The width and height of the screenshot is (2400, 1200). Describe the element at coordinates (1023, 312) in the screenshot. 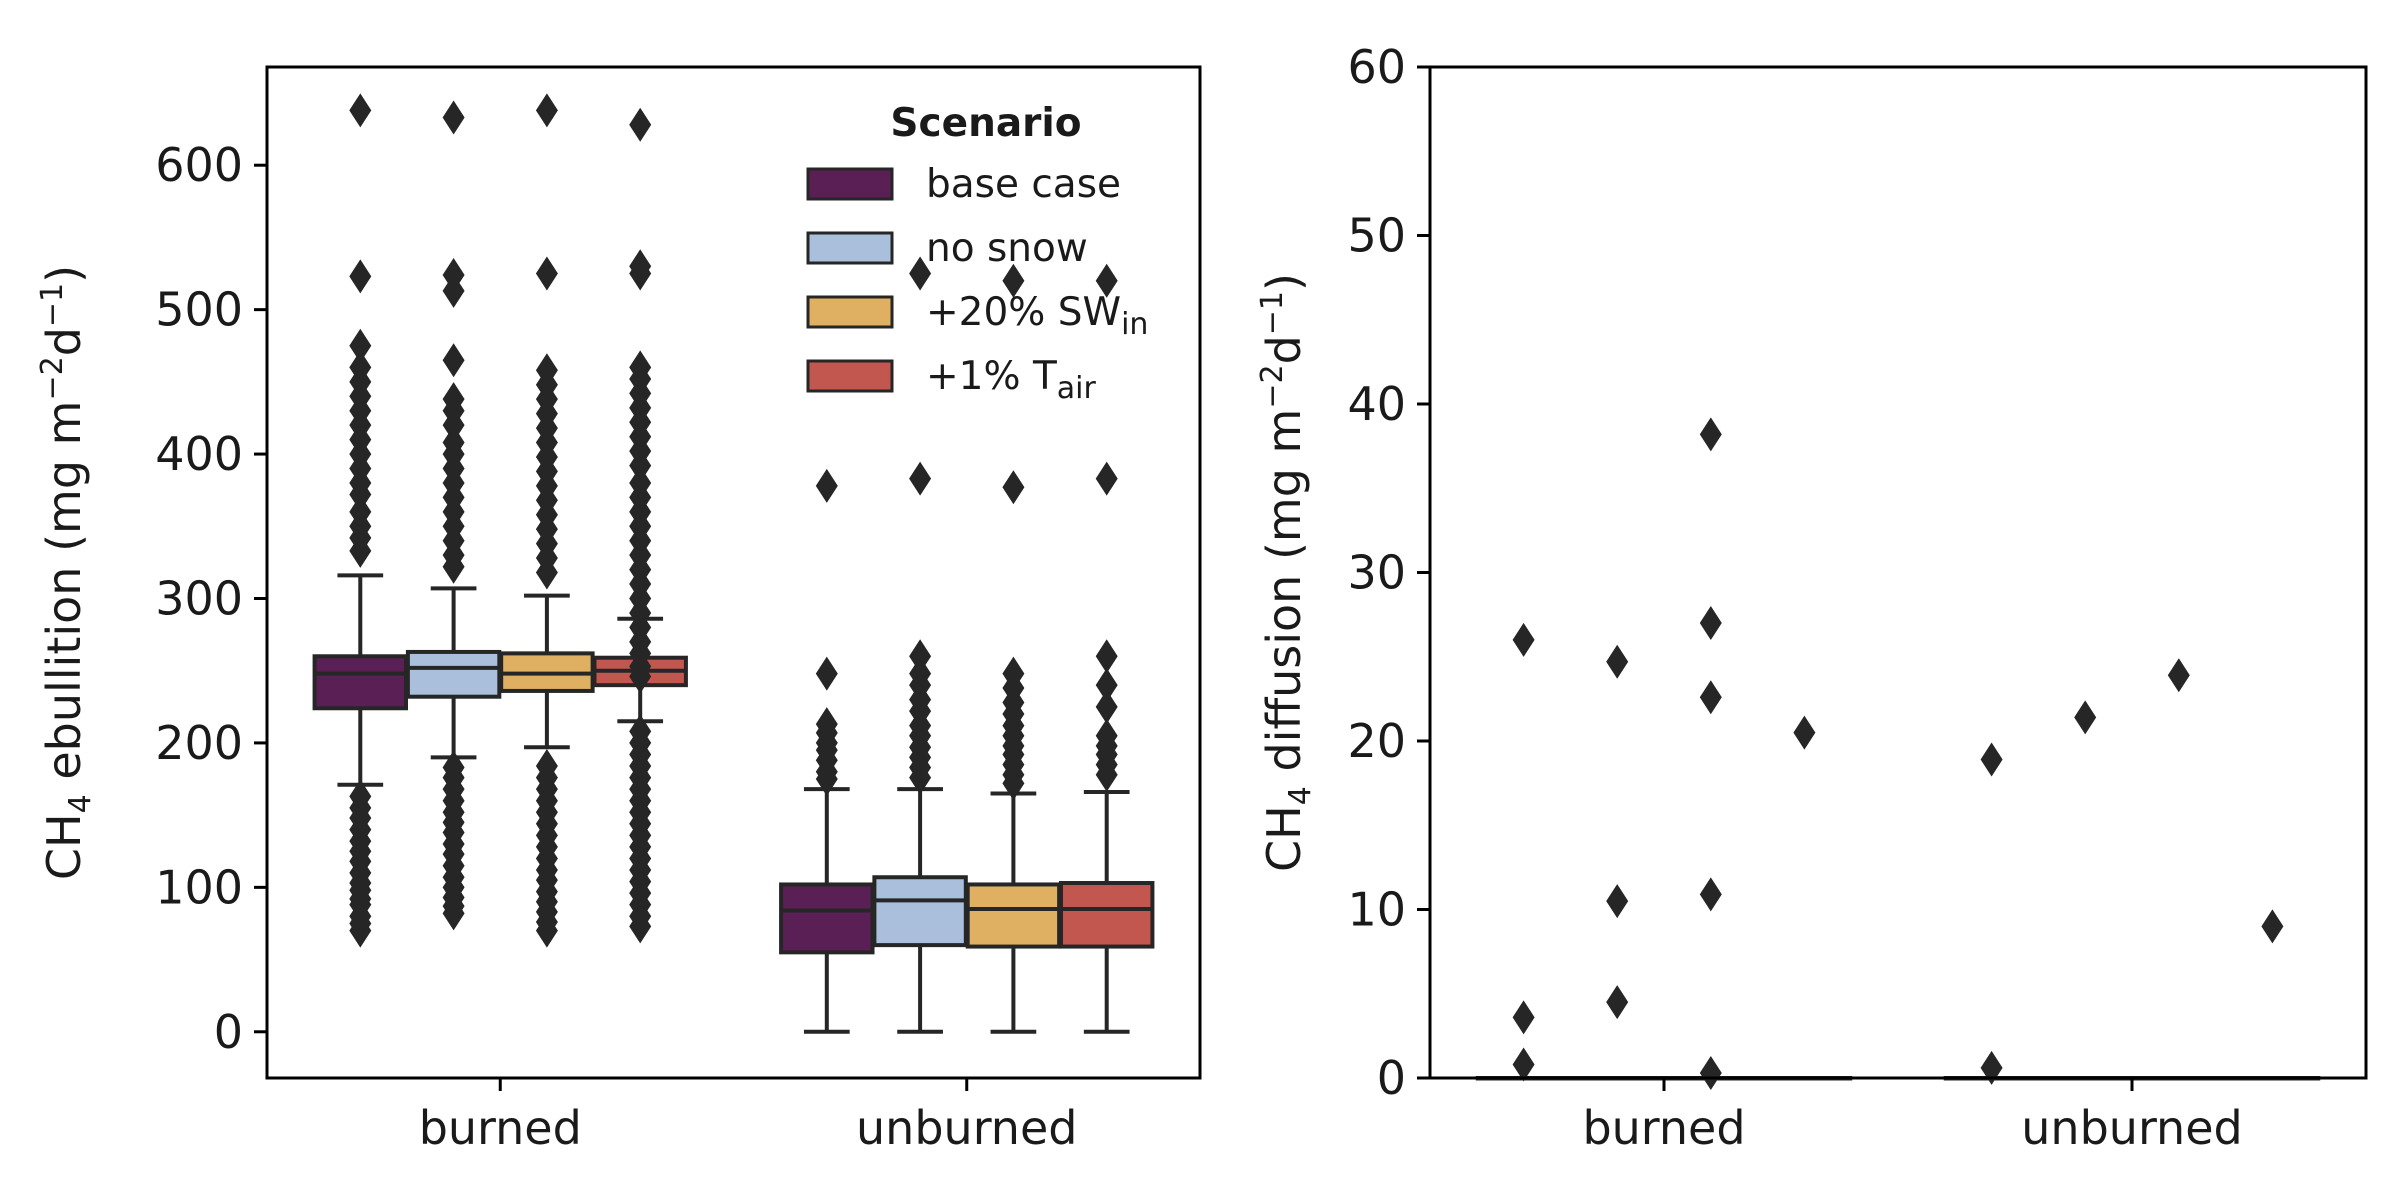

I see `legend-label-text: +20% SW` at that location.